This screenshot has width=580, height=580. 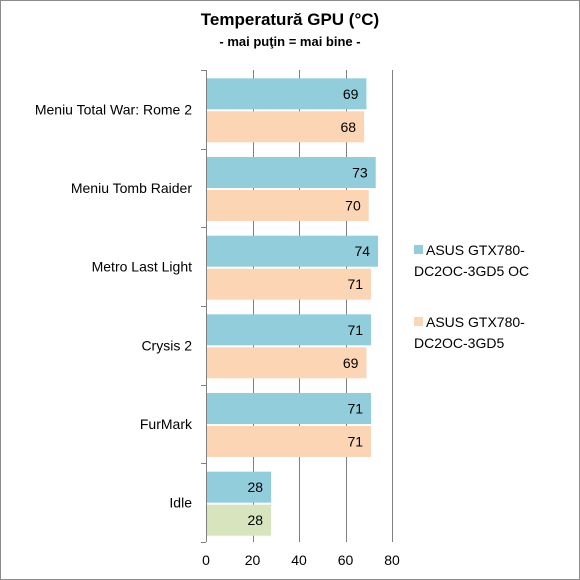 What do you see at coordinates (351, 363) in the screenshot?
I see `data-label-stock-3: 69` at bounding box center [351, 363].